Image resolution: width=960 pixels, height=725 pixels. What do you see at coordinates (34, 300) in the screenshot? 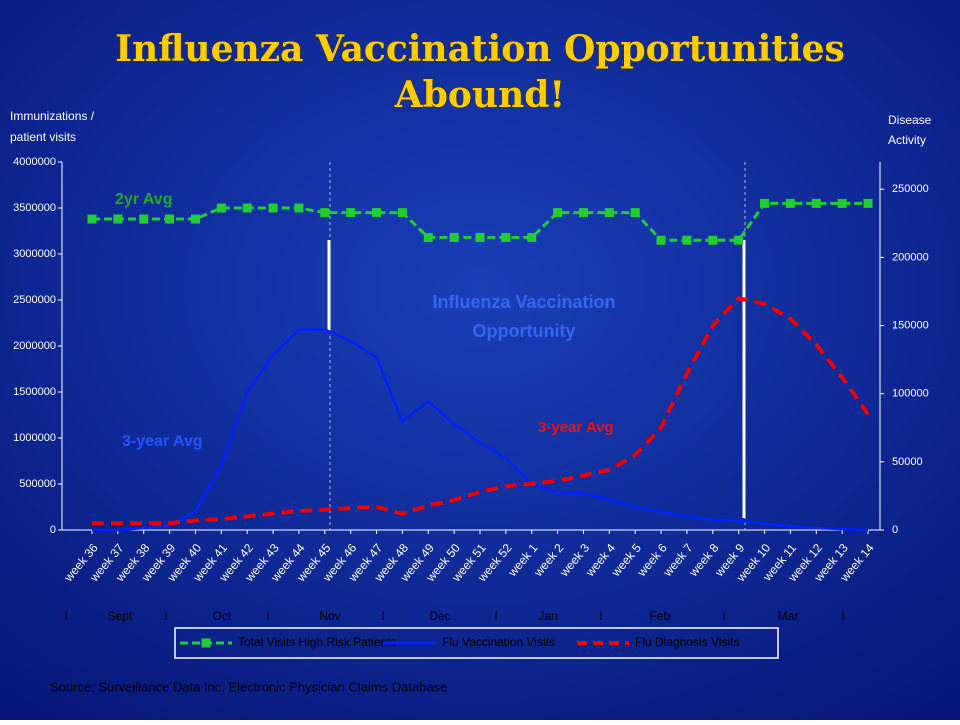
I see `y-tick-label: 2500000` at bounding box center [34, 300].